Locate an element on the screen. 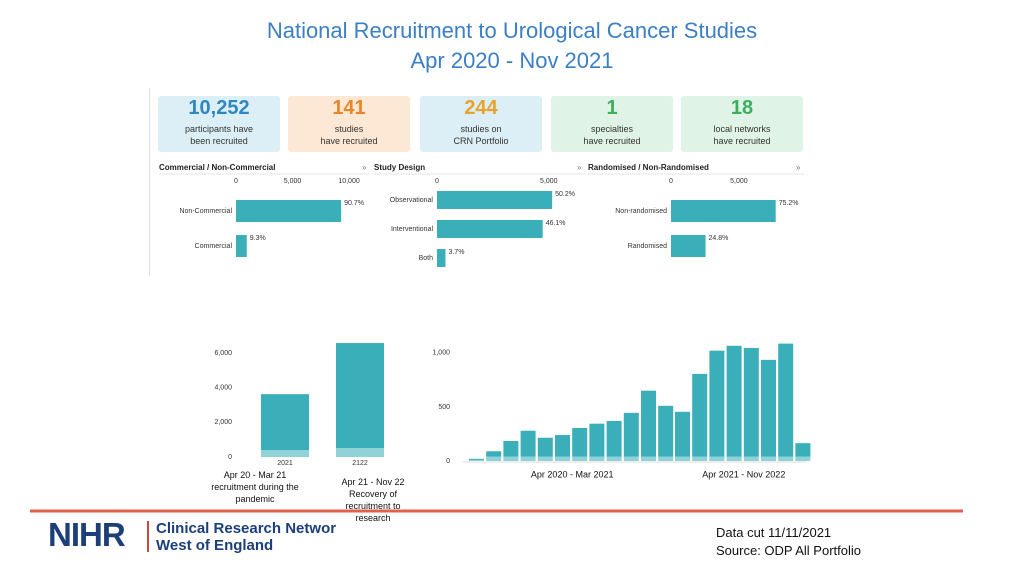  category-label: Interventional is located at coordinates (412, 229).